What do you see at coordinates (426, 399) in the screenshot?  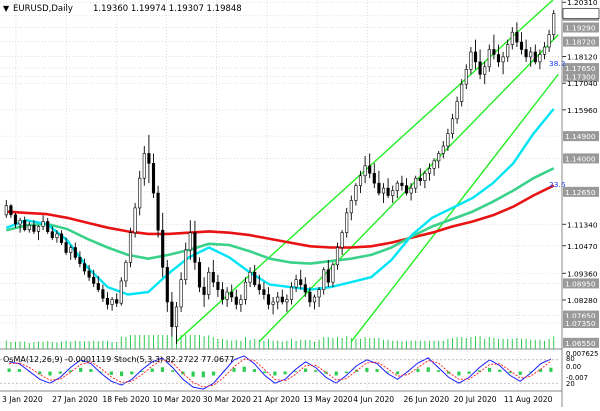 I see `time-axis-label: 26 Jun 2020` at bounding box center [426, 399].